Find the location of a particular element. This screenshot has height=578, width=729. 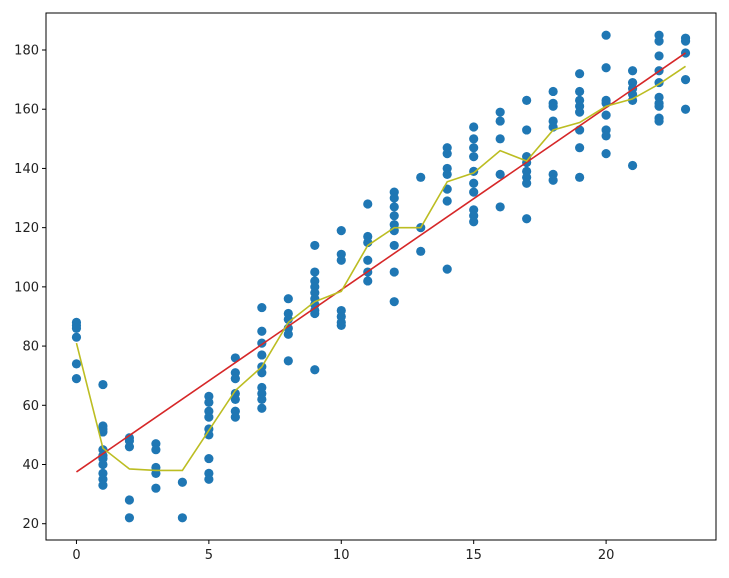

y-tick-label: 180 is located at coordinates (26, 51).